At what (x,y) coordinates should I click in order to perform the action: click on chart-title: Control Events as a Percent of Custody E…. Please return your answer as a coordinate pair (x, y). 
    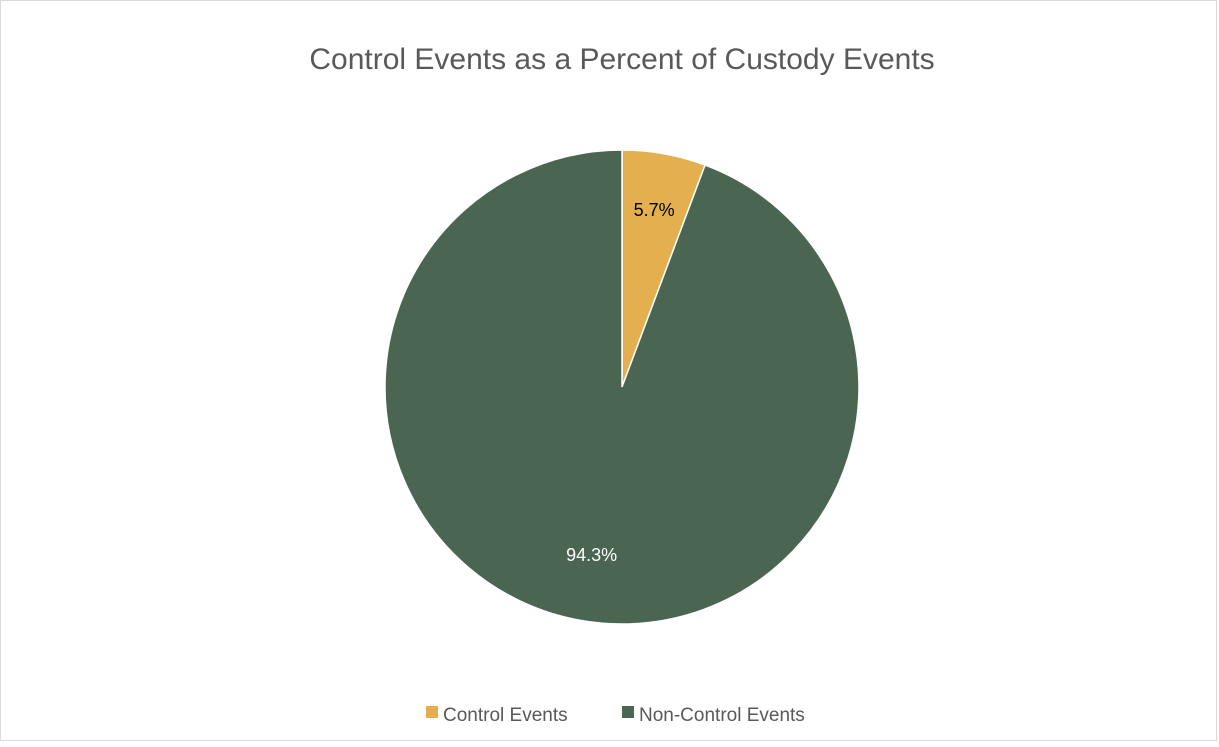
    Looking at the image, I should click on (621, 59).